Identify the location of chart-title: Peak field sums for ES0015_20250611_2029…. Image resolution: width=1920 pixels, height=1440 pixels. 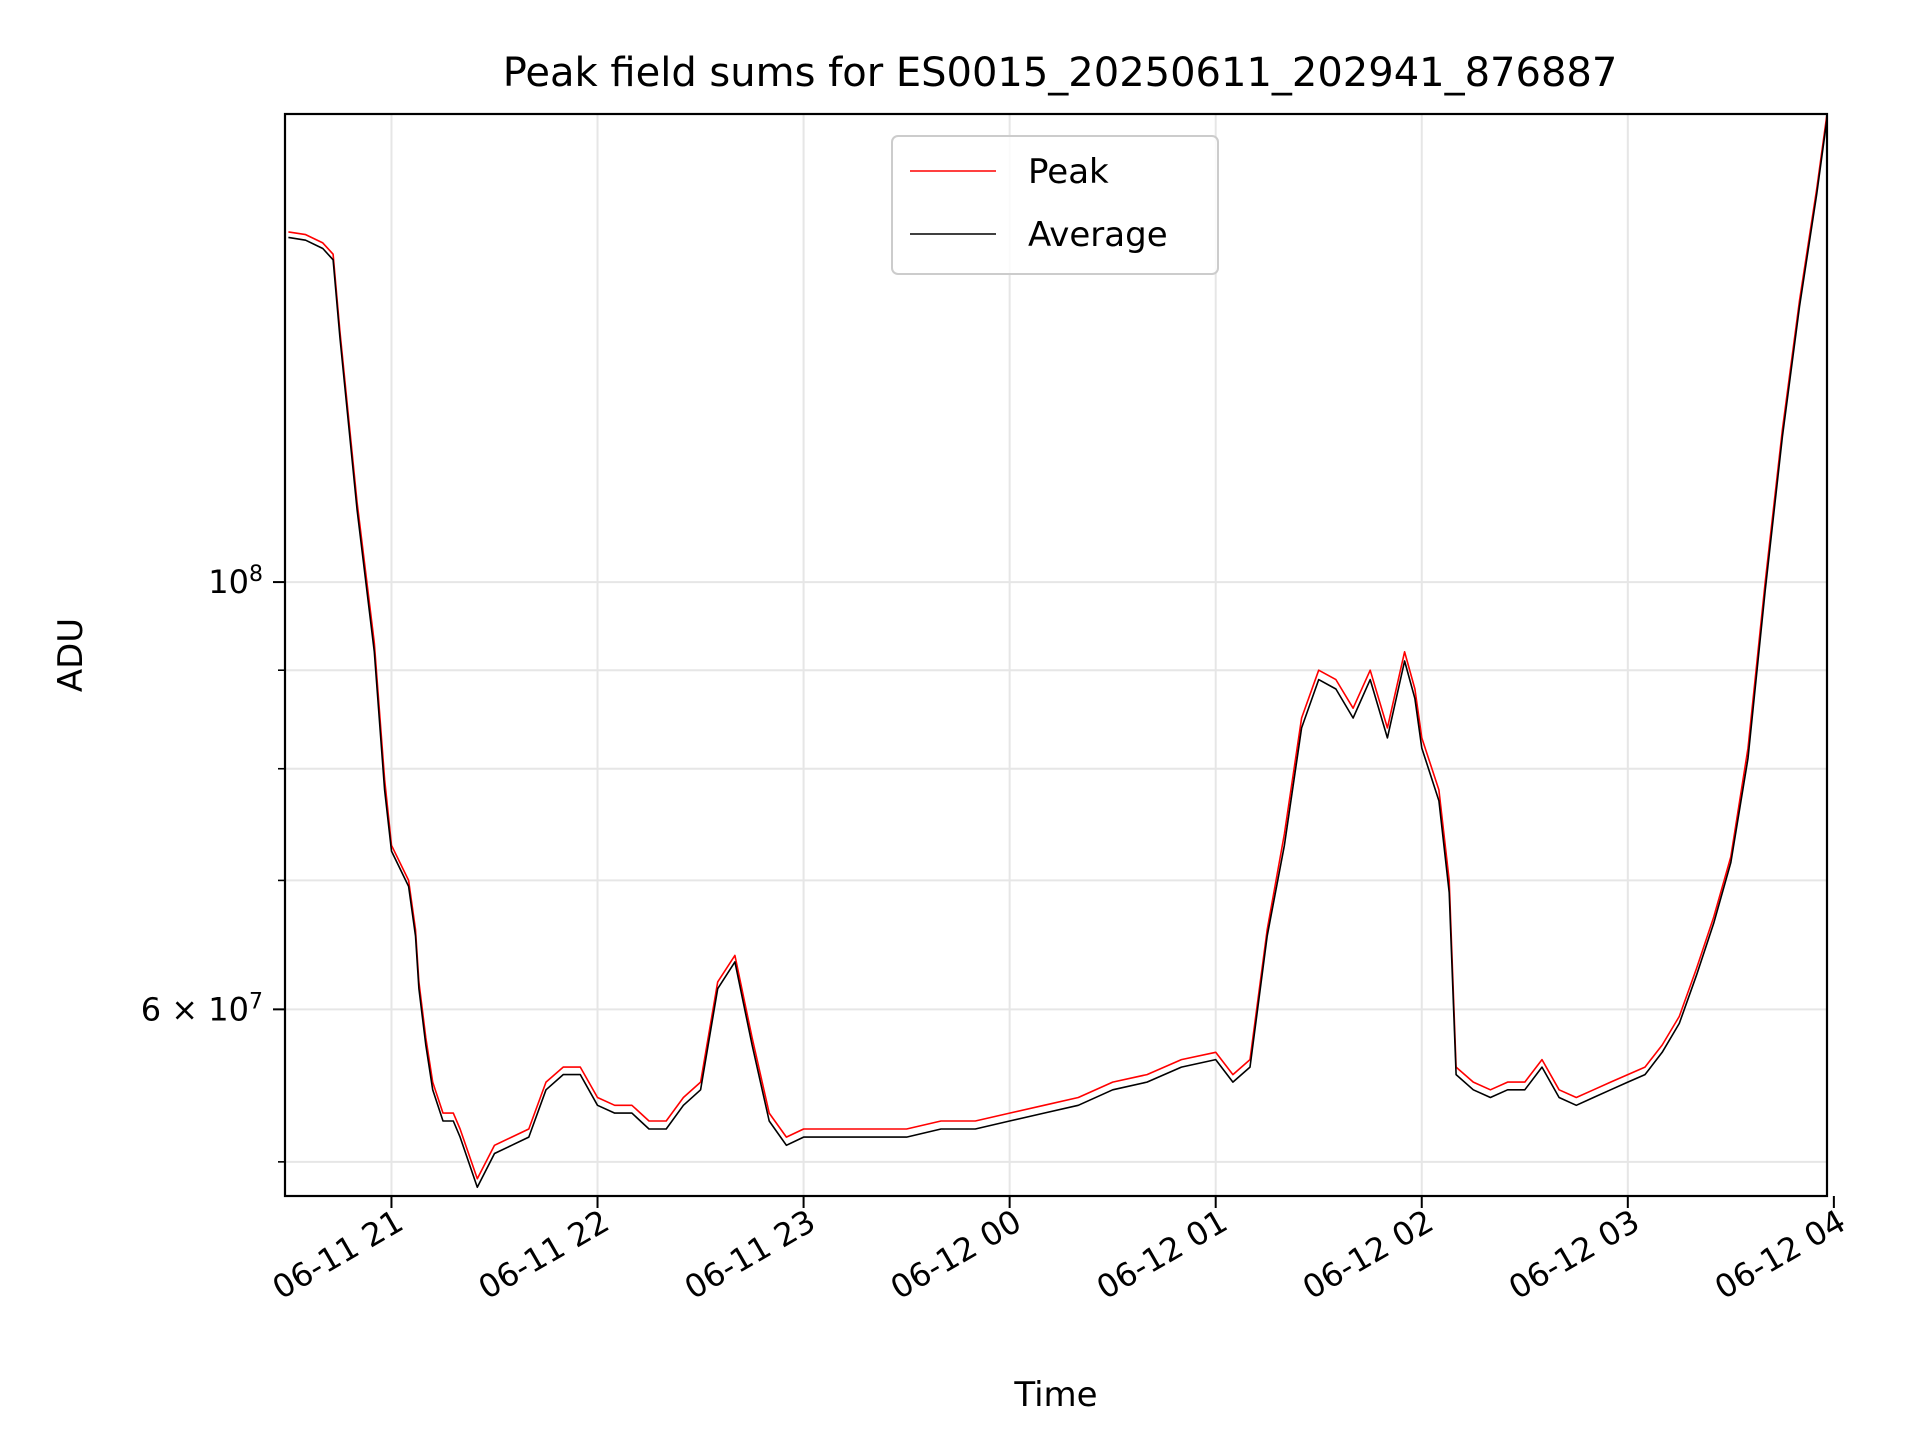
(1060, 73).